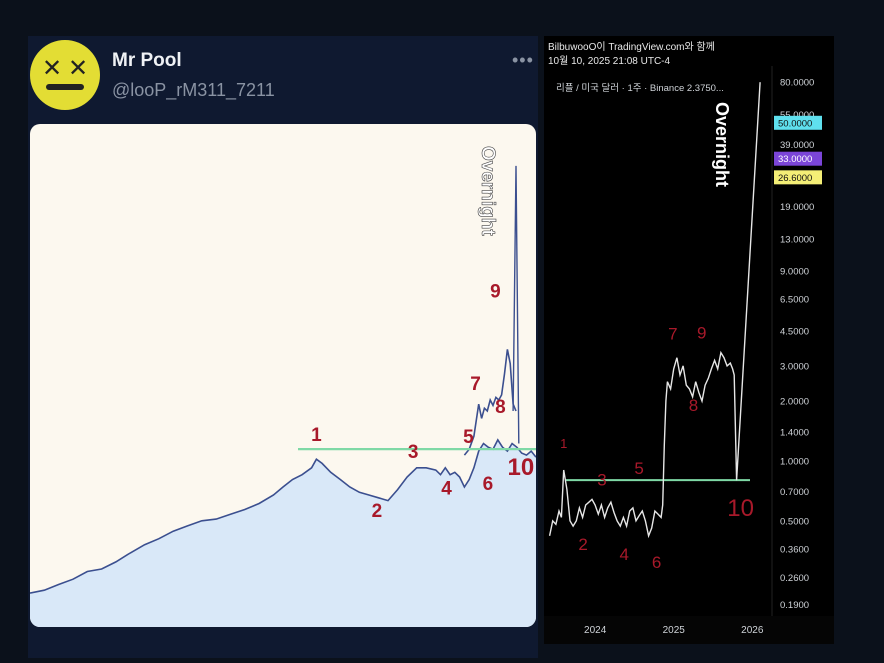  I want to click on y-tick-label: 9.0000, so click(794, 271).